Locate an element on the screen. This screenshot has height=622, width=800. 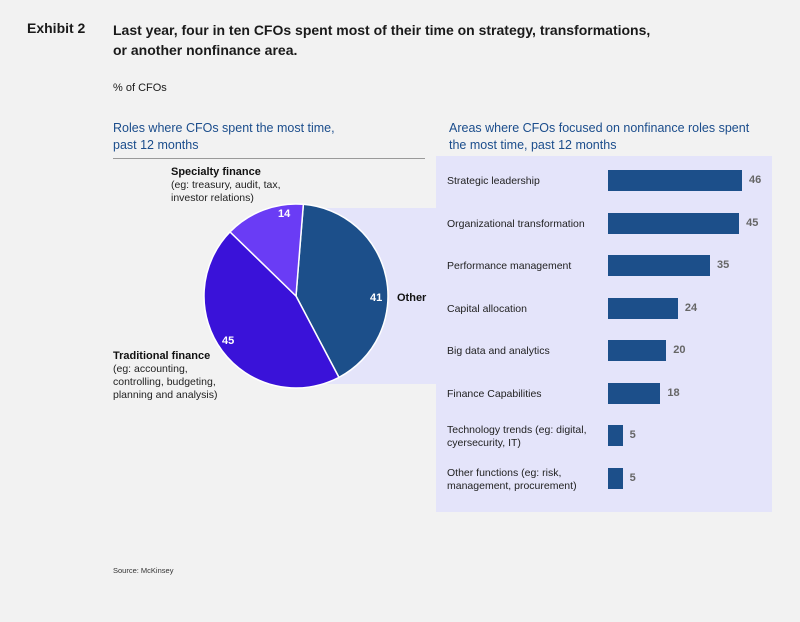
bar-label-line-1: Performance management is located at coordinates (509, 266).